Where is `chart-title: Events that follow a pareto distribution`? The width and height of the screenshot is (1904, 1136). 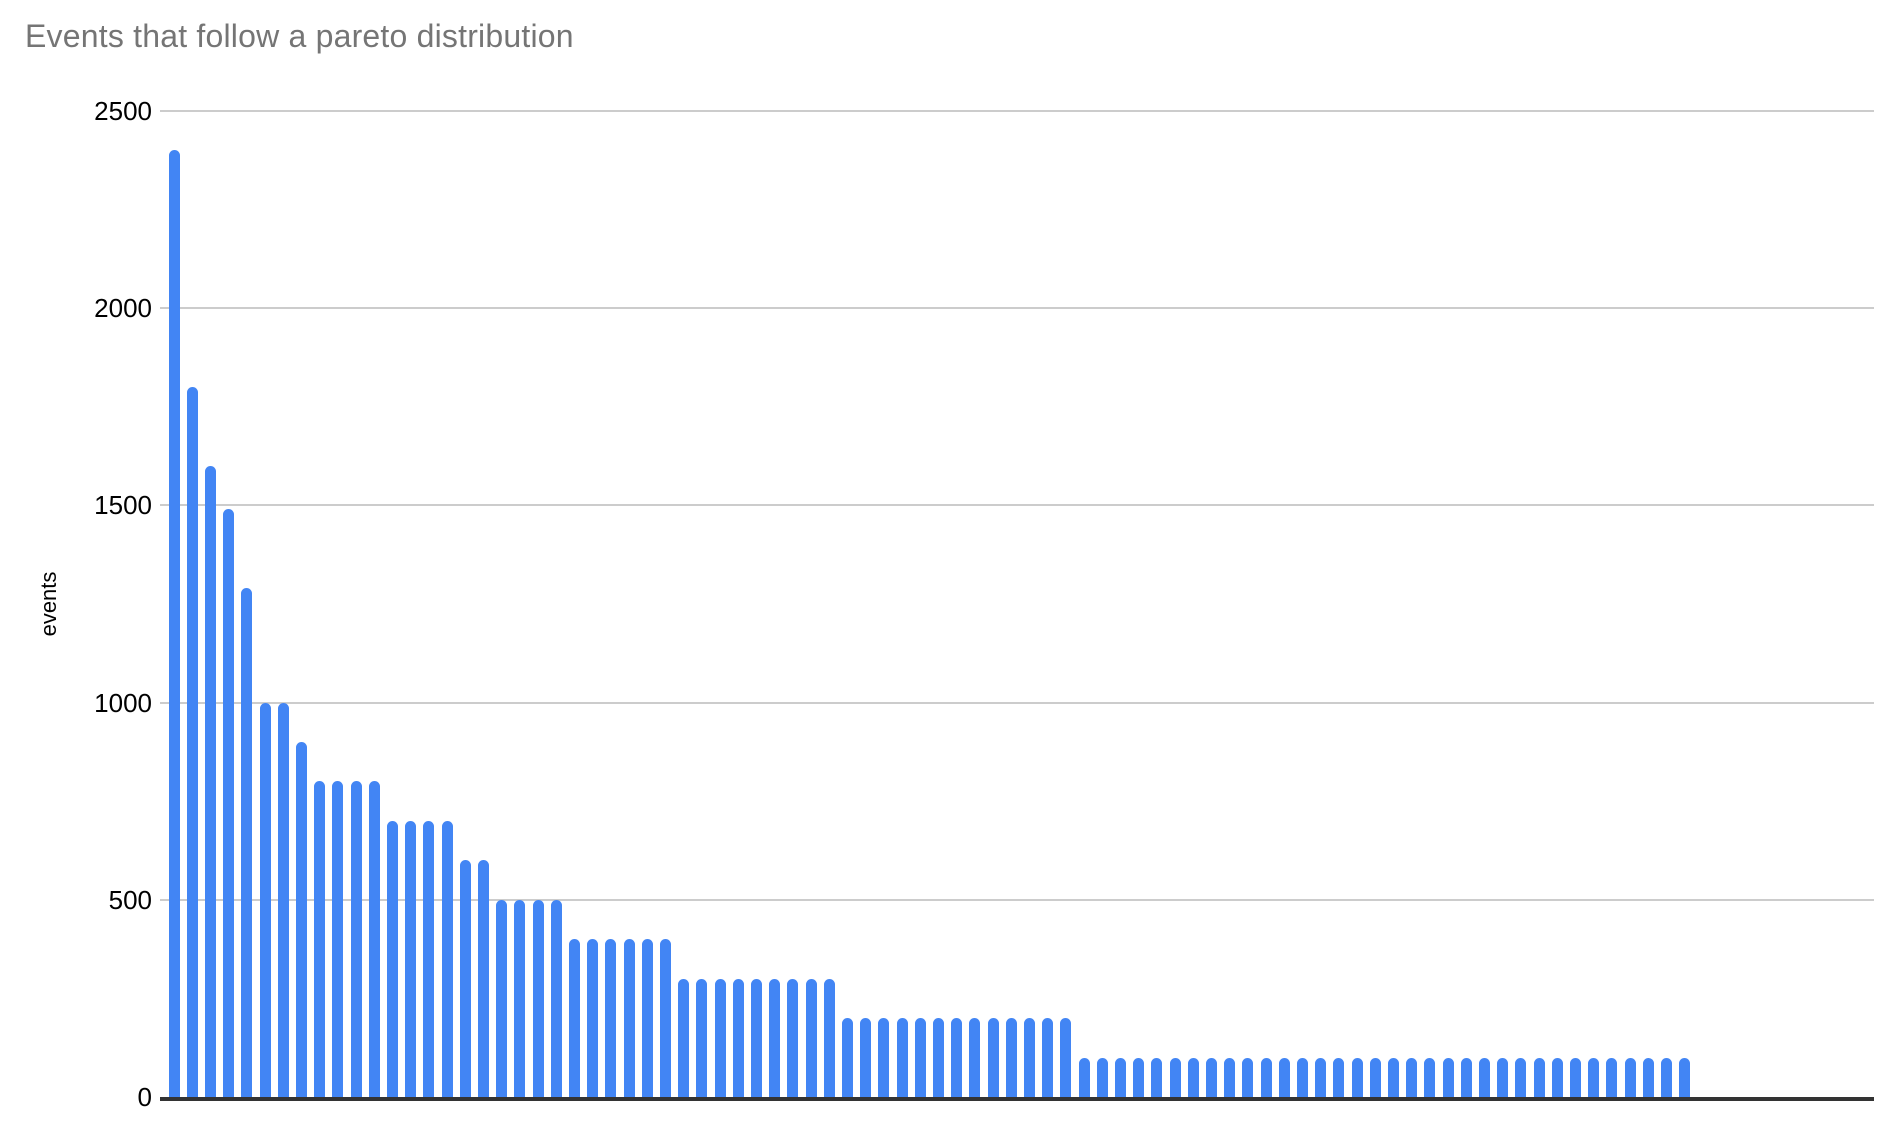
chart-title: Events that follow a pareto distribution is located at coordinates (299, 36).